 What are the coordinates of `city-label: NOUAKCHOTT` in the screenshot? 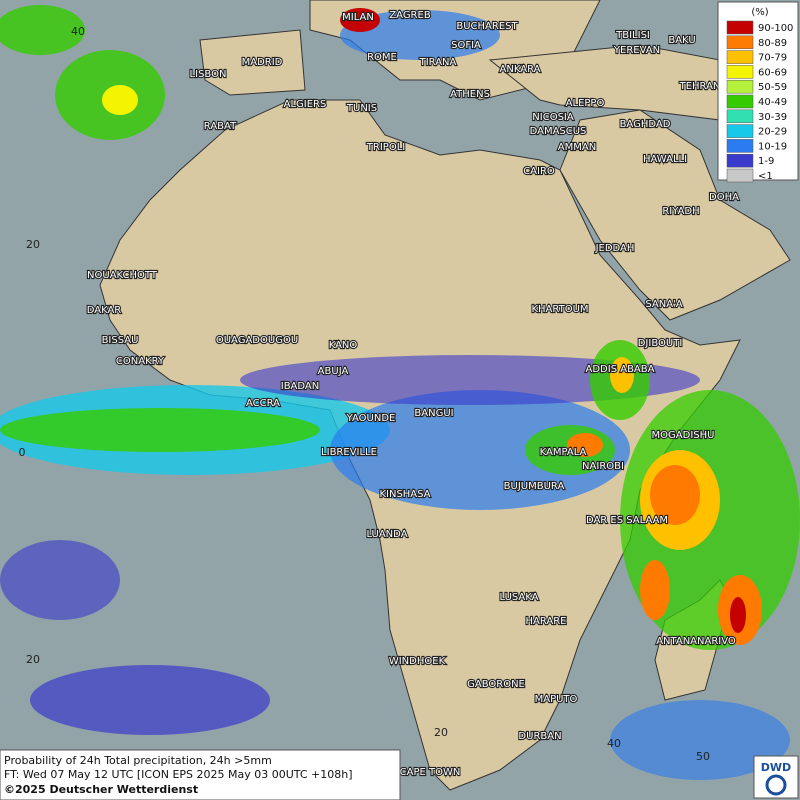 It's located at (122, 275).